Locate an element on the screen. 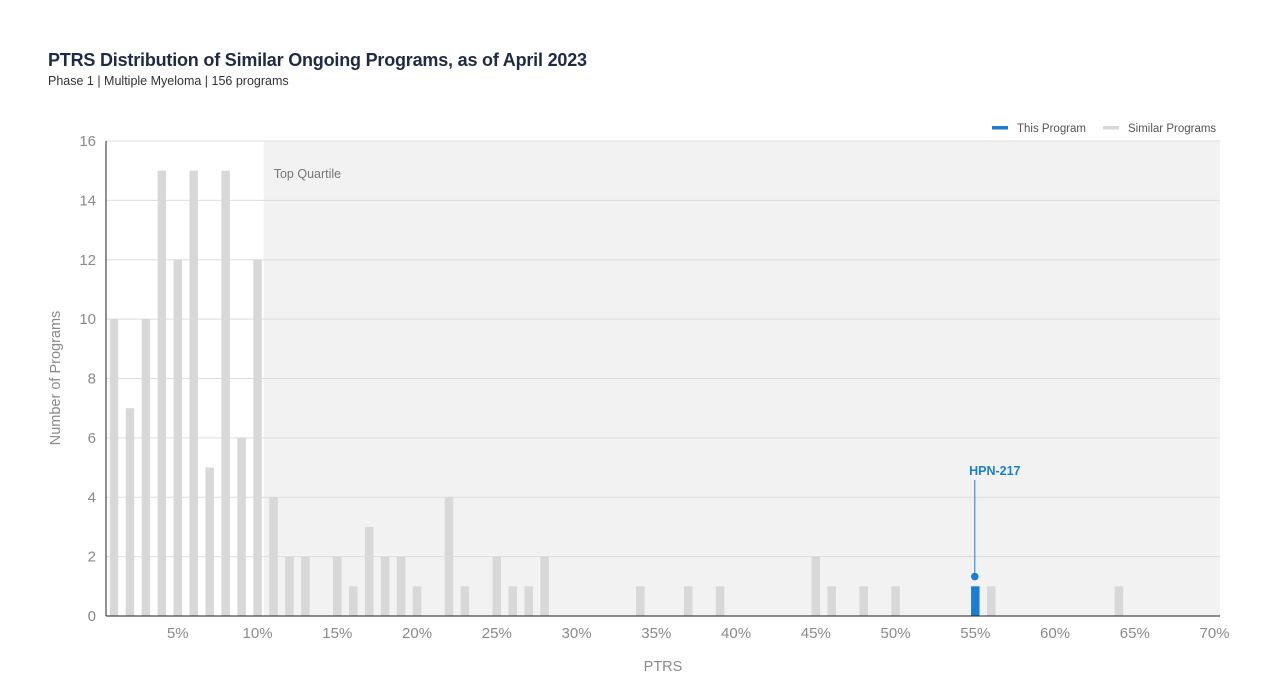  y-tick-label: 4 is located at coordinates (92, 497).